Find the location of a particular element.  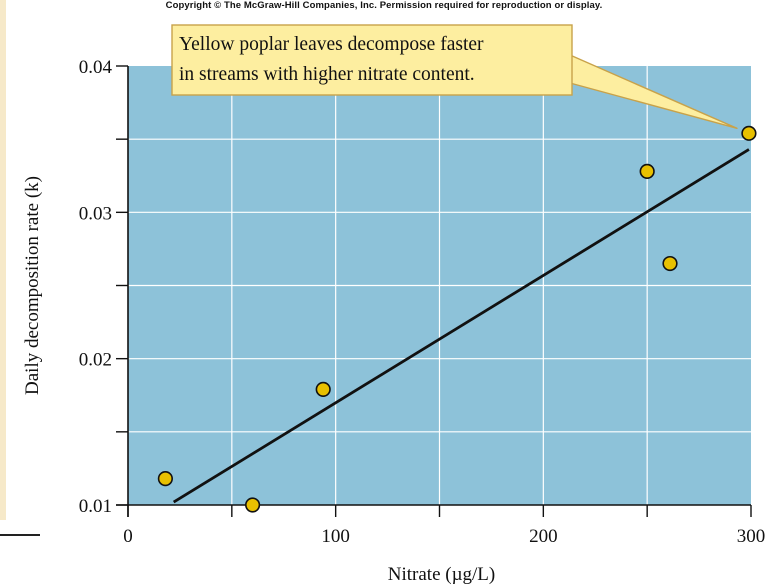

x-axis-label: Nitrate (µg/L) is located at coordinates (442, 574).